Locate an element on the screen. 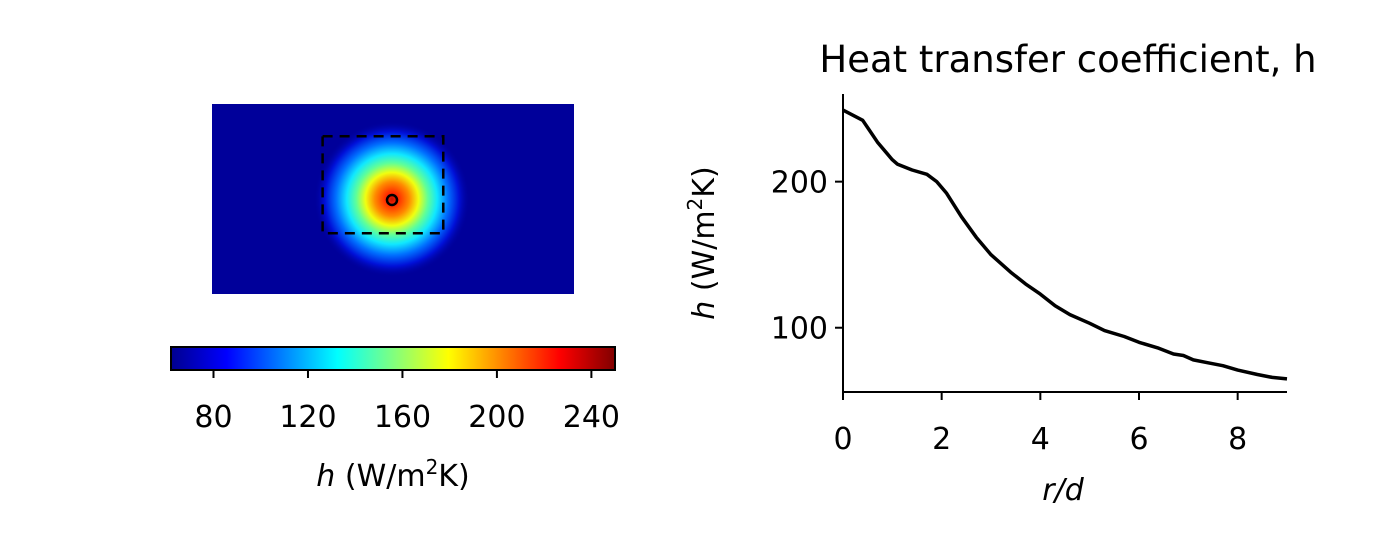 This screenshot has height=545, width=1388. jet-center-marker is located at coordinates (392, 200).